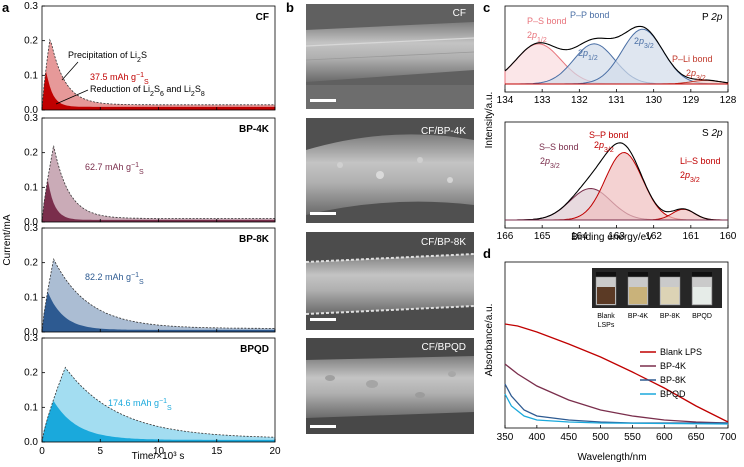 The width and height of the screenshot is (744, 467). Describe the element at coordinates (638, 316) in the screenshot. I see `vial-label: BP-4K` at that location.